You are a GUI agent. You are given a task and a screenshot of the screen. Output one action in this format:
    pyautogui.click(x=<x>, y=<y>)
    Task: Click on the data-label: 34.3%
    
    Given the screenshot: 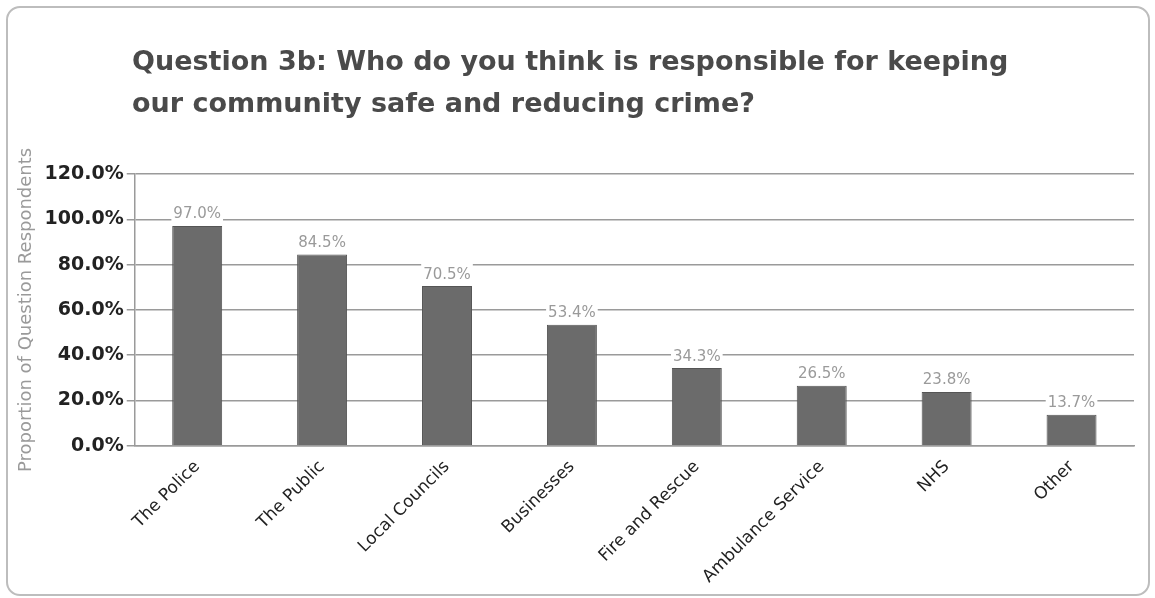 What is the action you would take?
    pyautogui.click(x=696, y=355)
    